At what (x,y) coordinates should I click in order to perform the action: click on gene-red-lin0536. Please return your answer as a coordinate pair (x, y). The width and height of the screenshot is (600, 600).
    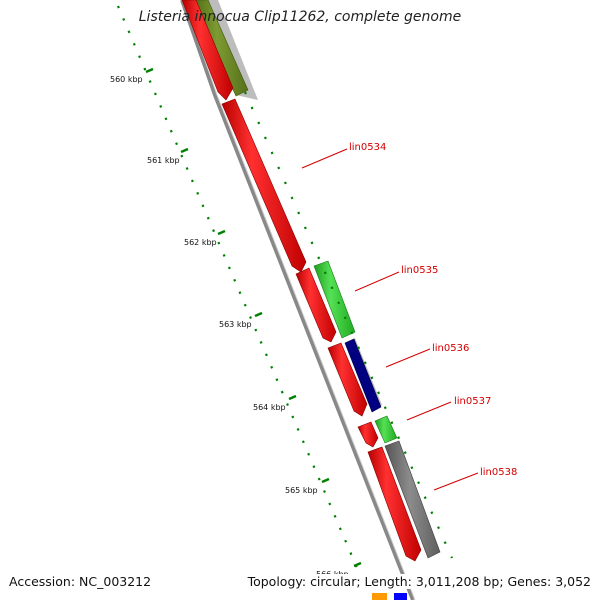
    Looking at the image, I should click on (347, 379).